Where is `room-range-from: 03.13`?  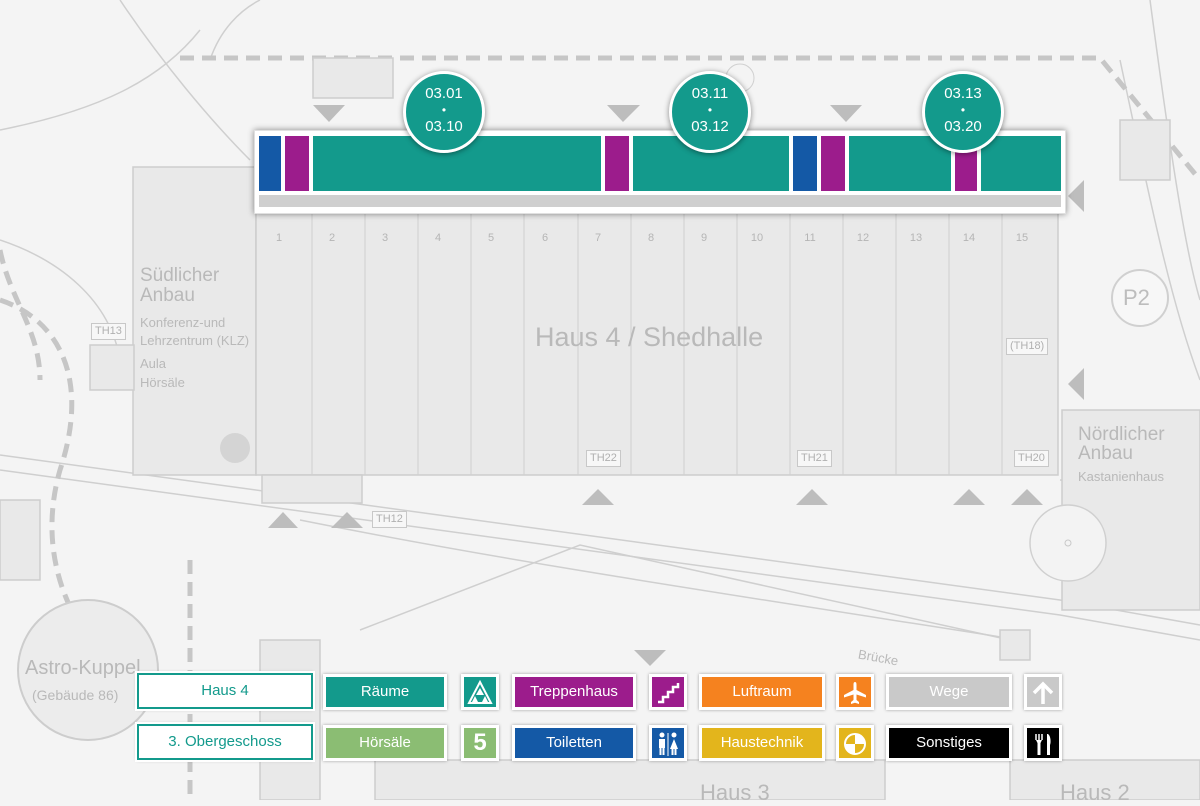 room-range-from: 03.13 is located at coordinates (963, 93).